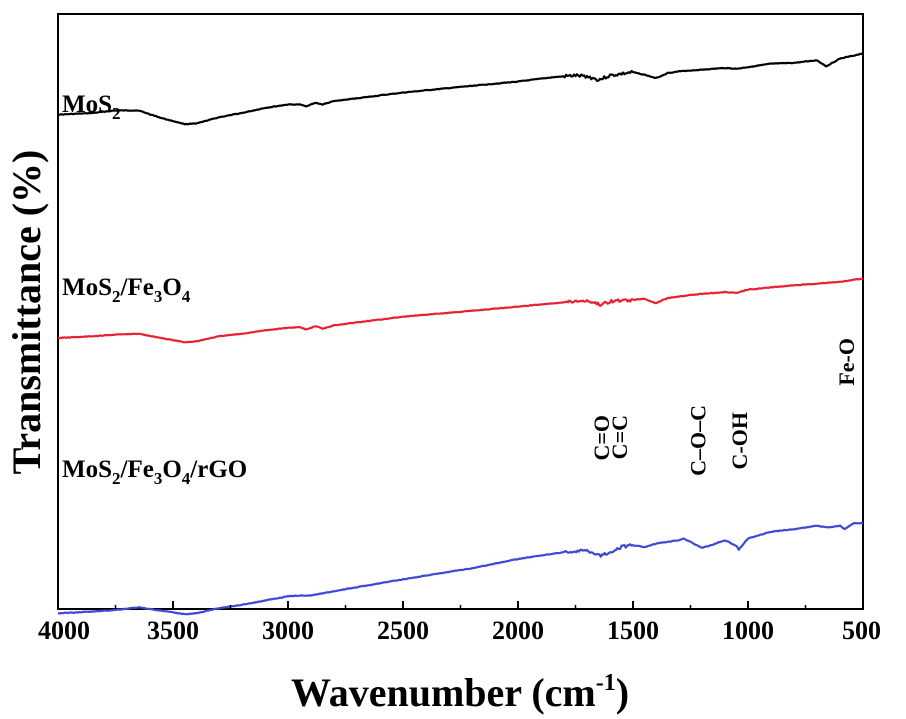 The width and height of the screenshot is (906, 719). I want to click on x-tick-label: 3500, so click(173, 630).